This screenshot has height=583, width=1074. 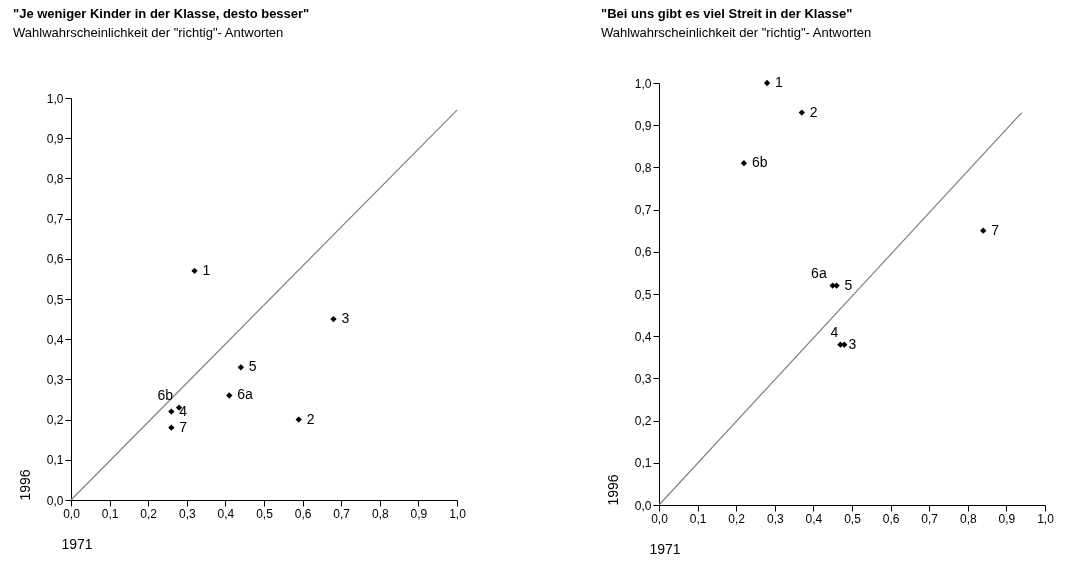 What do you see at coordinates (55, 500) in the screenshot?
I see `y-tick-label: 0,0` at bounding box center [55, 500].